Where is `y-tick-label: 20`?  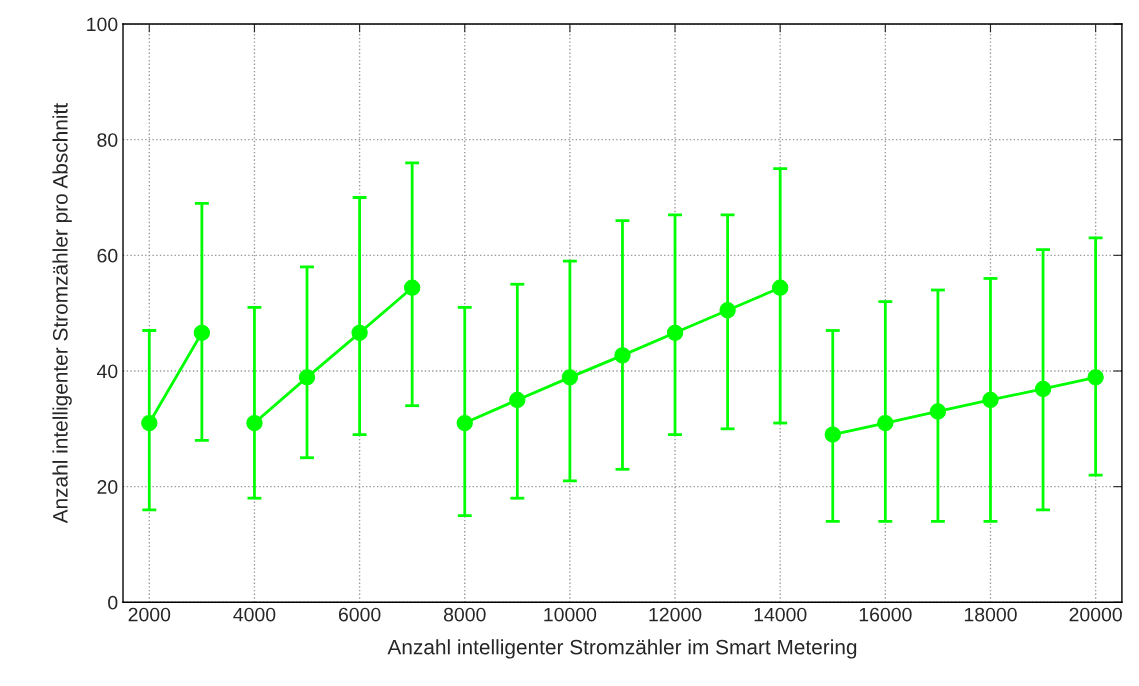 y-tick-label: 20 is located at coordinates (107, 487).